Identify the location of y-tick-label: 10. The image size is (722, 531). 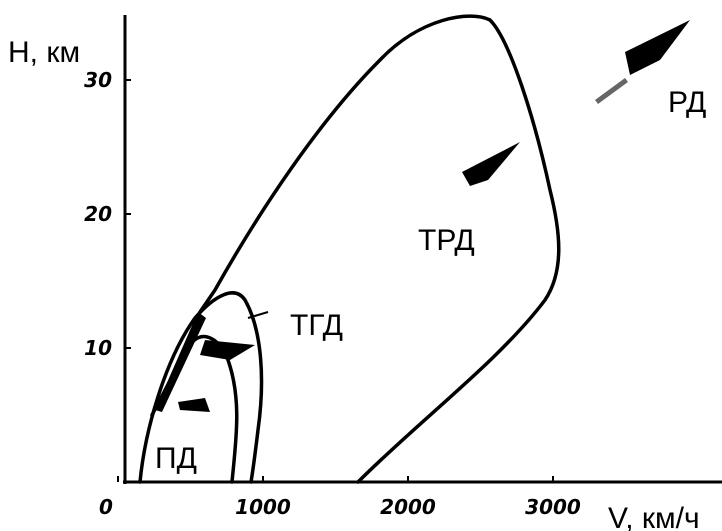
(98, 348).